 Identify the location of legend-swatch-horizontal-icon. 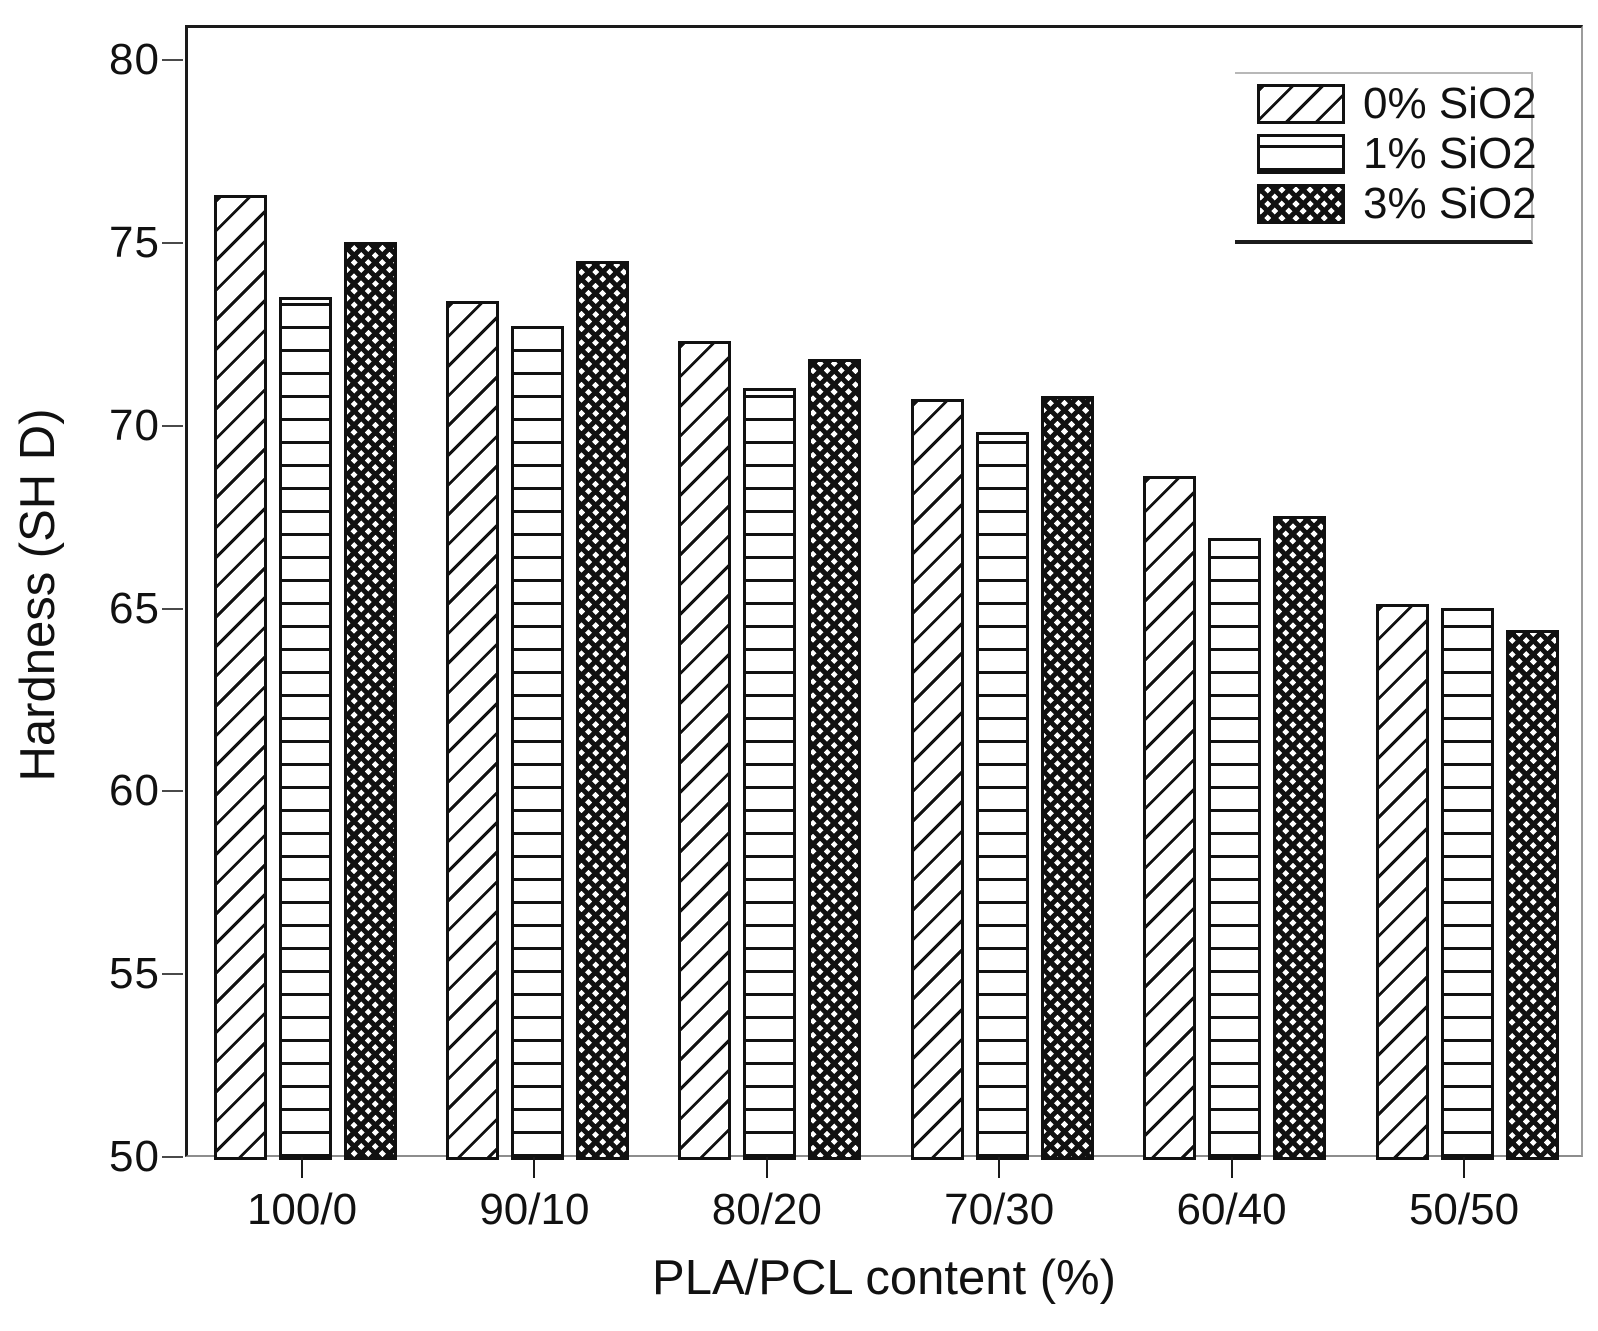
(1301, 154).